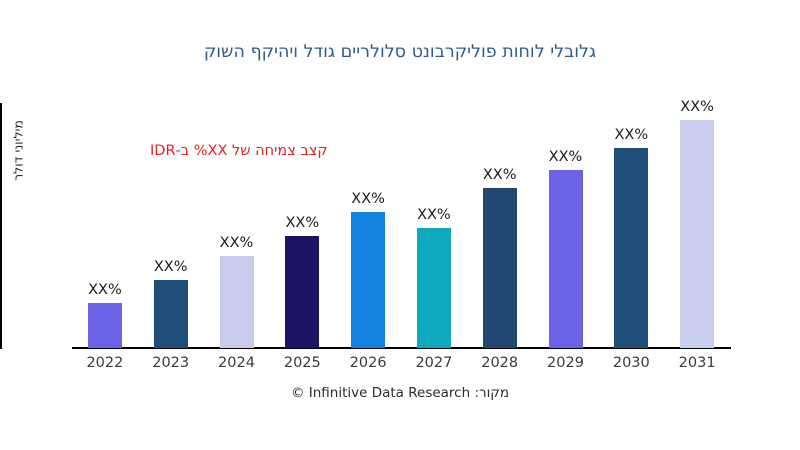 The height and width of the screenshot is (450, 800). What do you see at coordinates (368, 363) in the screenshot?
I see `x-tick-2026: 2026` at bounding box center [368, 363].